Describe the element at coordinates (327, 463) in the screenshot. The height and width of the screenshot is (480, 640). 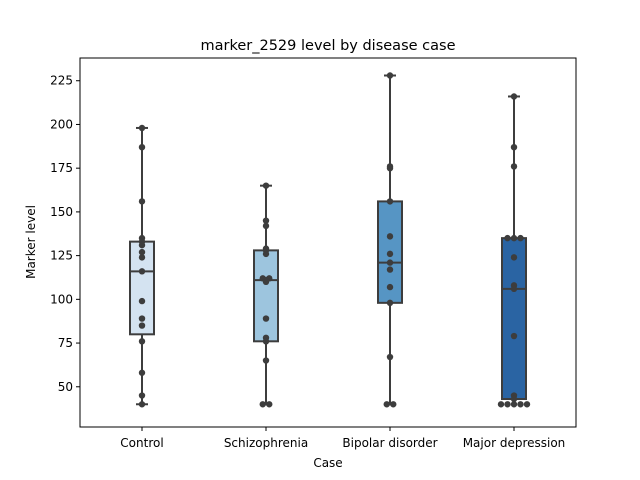
I see `x-axis-label: Case` at that location.